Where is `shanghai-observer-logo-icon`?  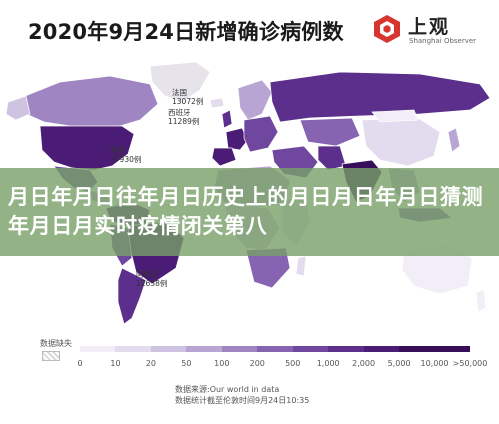 shanghai-observer-logo-icon is located at coordinates (387, 29).